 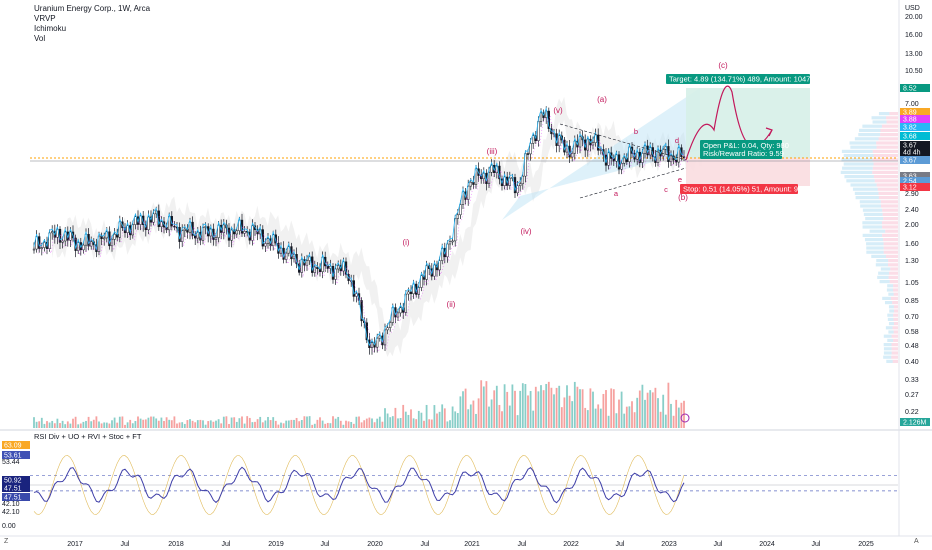 I want to click on indicator-tag-text: 63.09, so click(x=13, y=446).